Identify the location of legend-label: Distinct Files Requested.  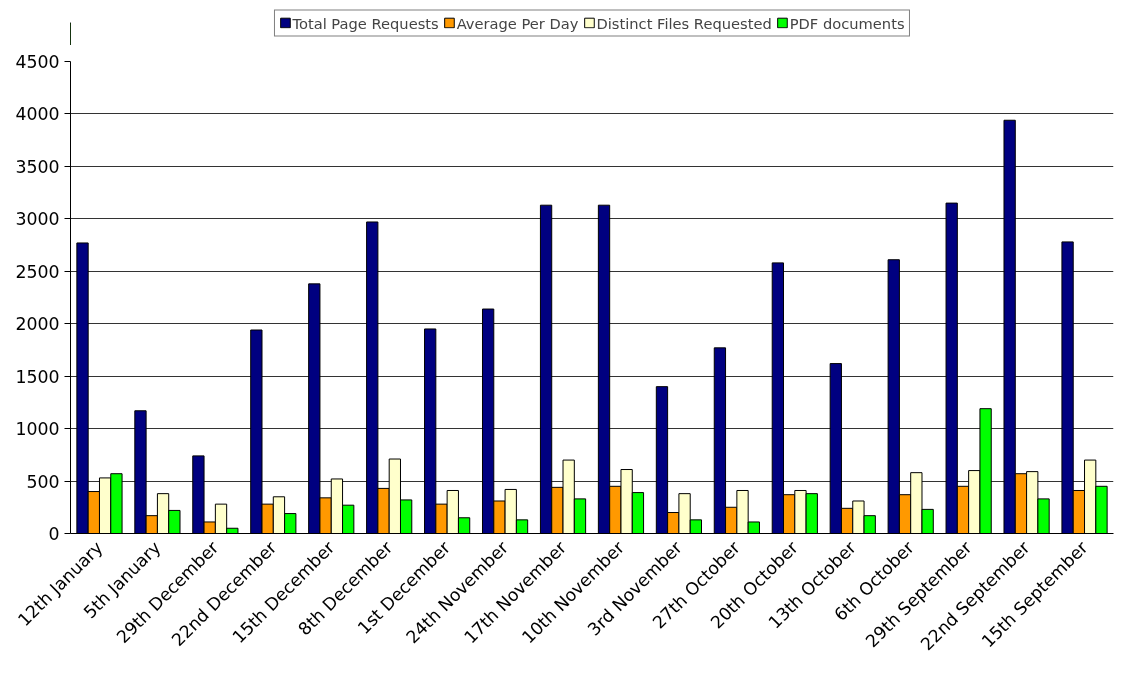
(684, 22).